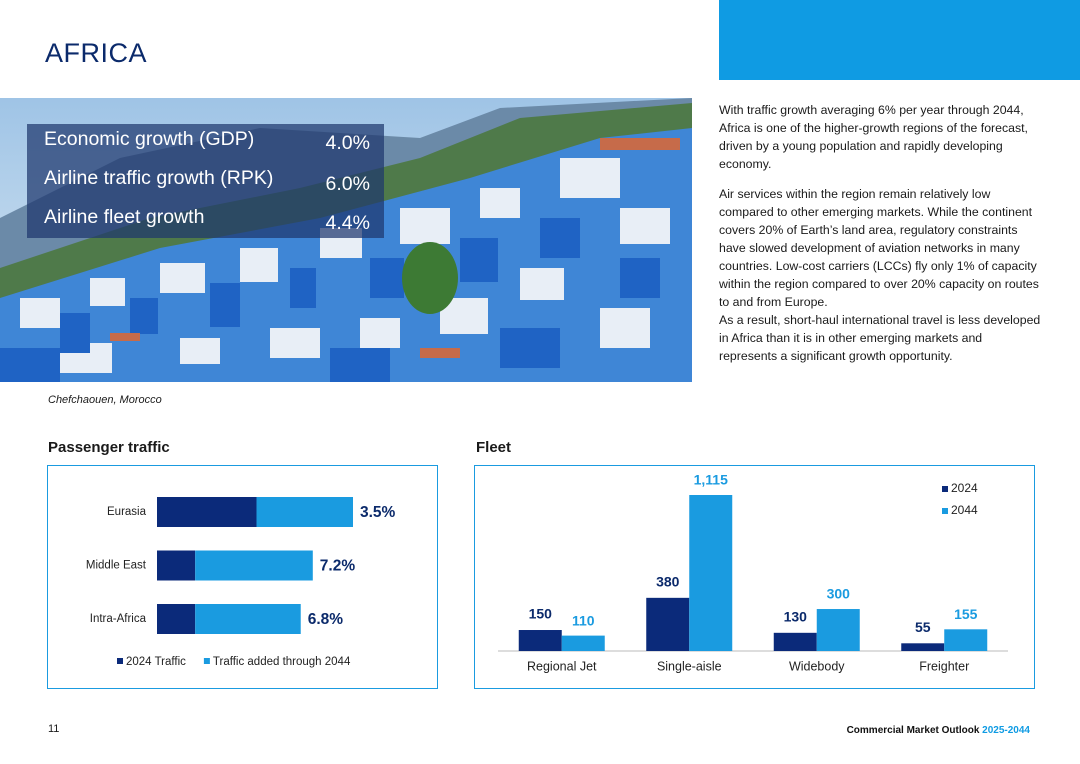 This screenshot has width=1080, height=764. What do you see at coordinates (338, 566) in the screenshot?
I see `growth-label: 7.2%` at bounding box center [338, 566].